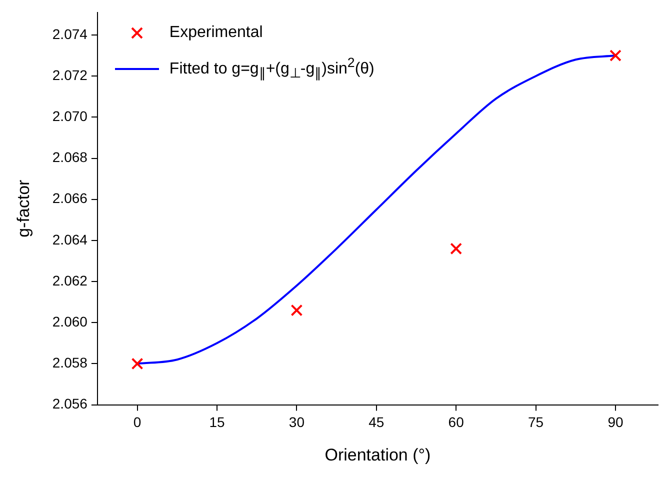  What do you see at coordinates (217, 422) in the screenshot?
I see `x-tick-label: 15` at bounding box center [217, 422].